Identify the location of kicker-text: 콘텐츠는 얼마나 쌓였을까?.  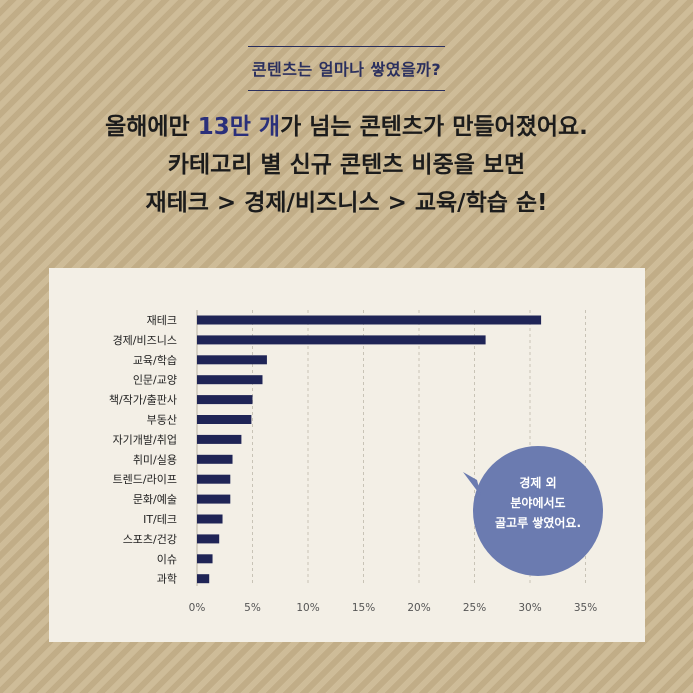
(346, 68).